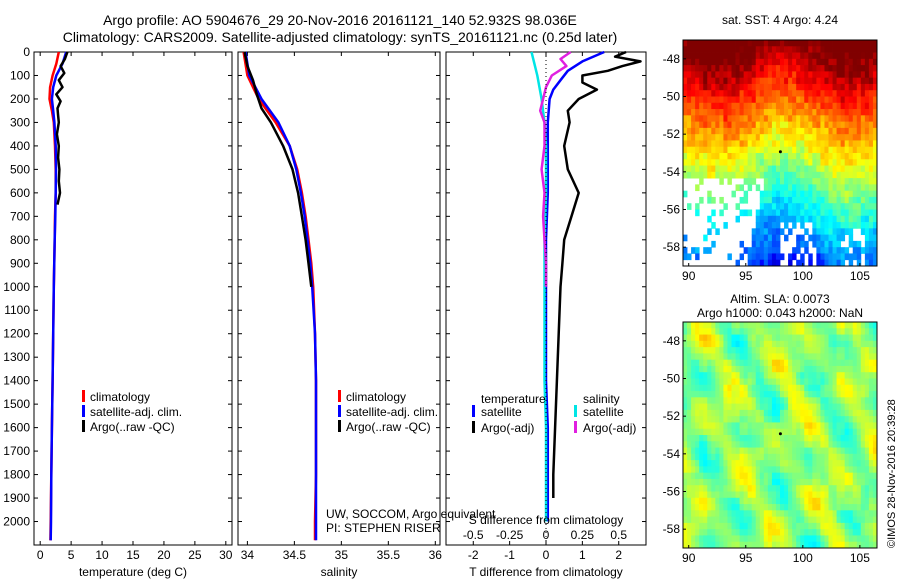 This screenshot has width=900, height=580. I want to click on y-tick-label: 800, so click(20, 240).